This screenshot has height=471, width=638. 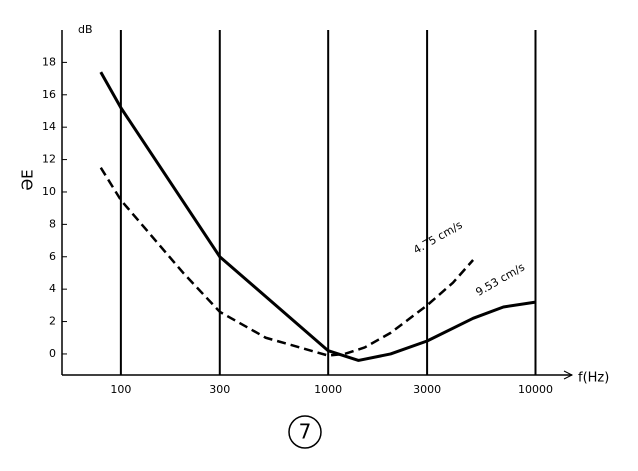 I want to click on x-axis-arrow, so click(x=568, y=375).